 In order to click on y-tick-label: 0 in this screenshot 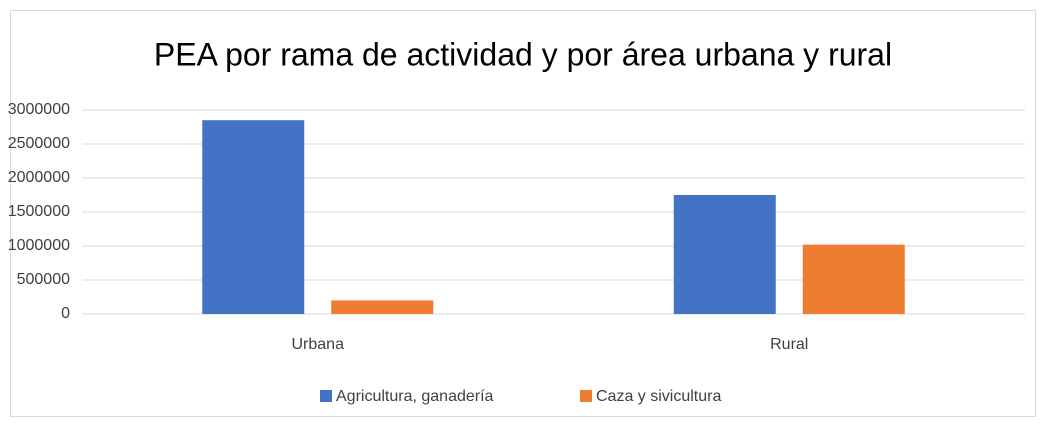, I will do `click(65, 313)`.